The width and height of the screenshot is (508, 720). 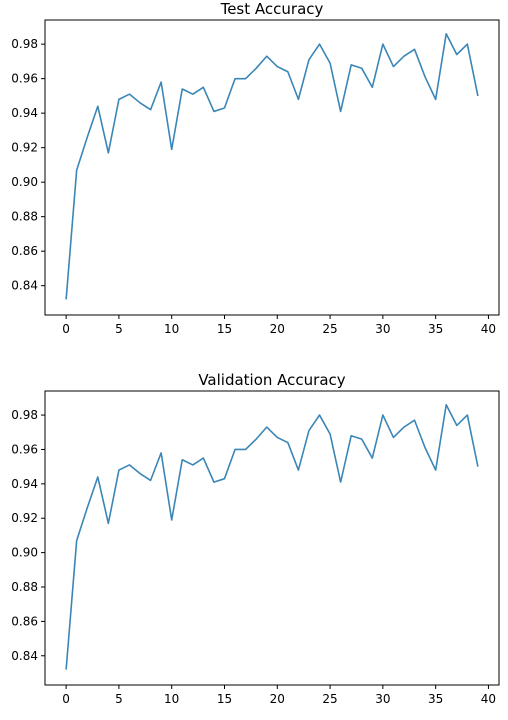 I want to click on chart-title: Test Accuracy, so click(x=272, y=9).